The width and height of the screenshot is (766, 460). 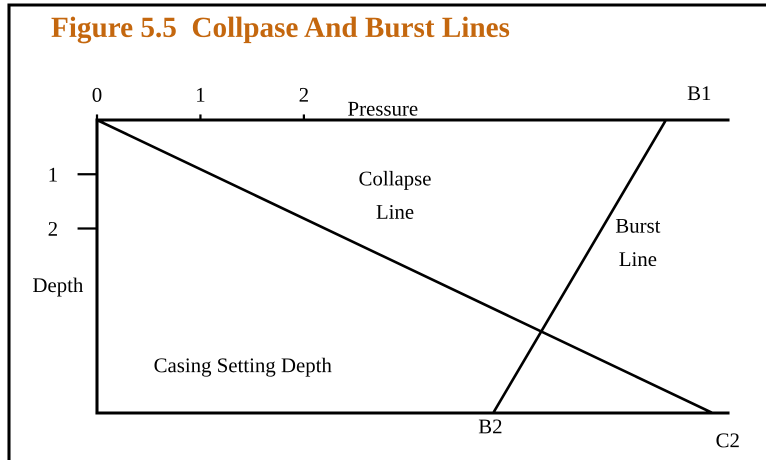 I want to click on annotation: B2, so click(x=490, y=426).